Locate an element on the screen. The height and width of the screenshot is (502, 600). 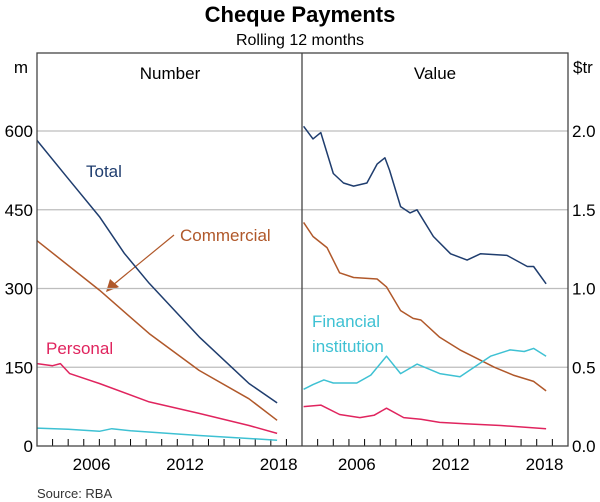
right-unit: $tr is located at coordinates (583, 67).